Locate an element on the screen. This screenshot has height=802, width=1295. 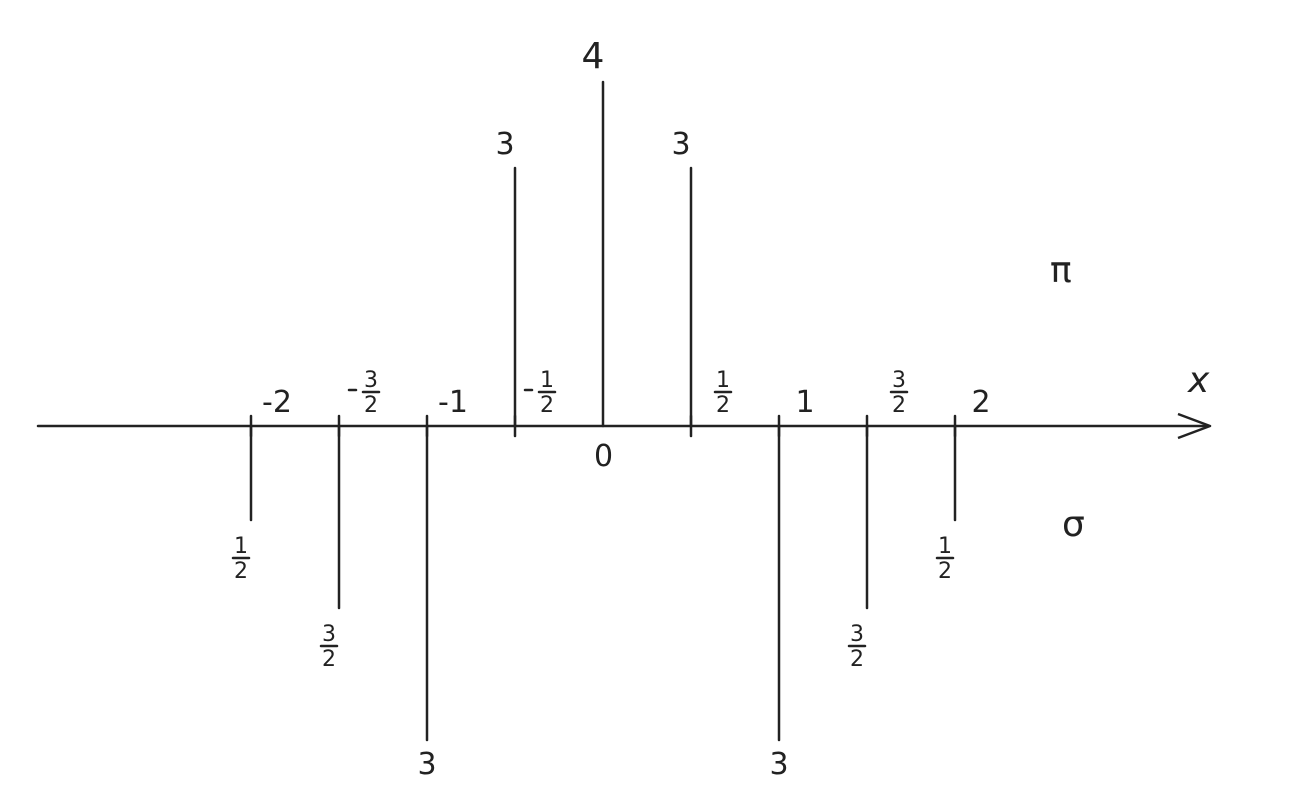
tick-label: -1 is located at coordinates (453, 402).